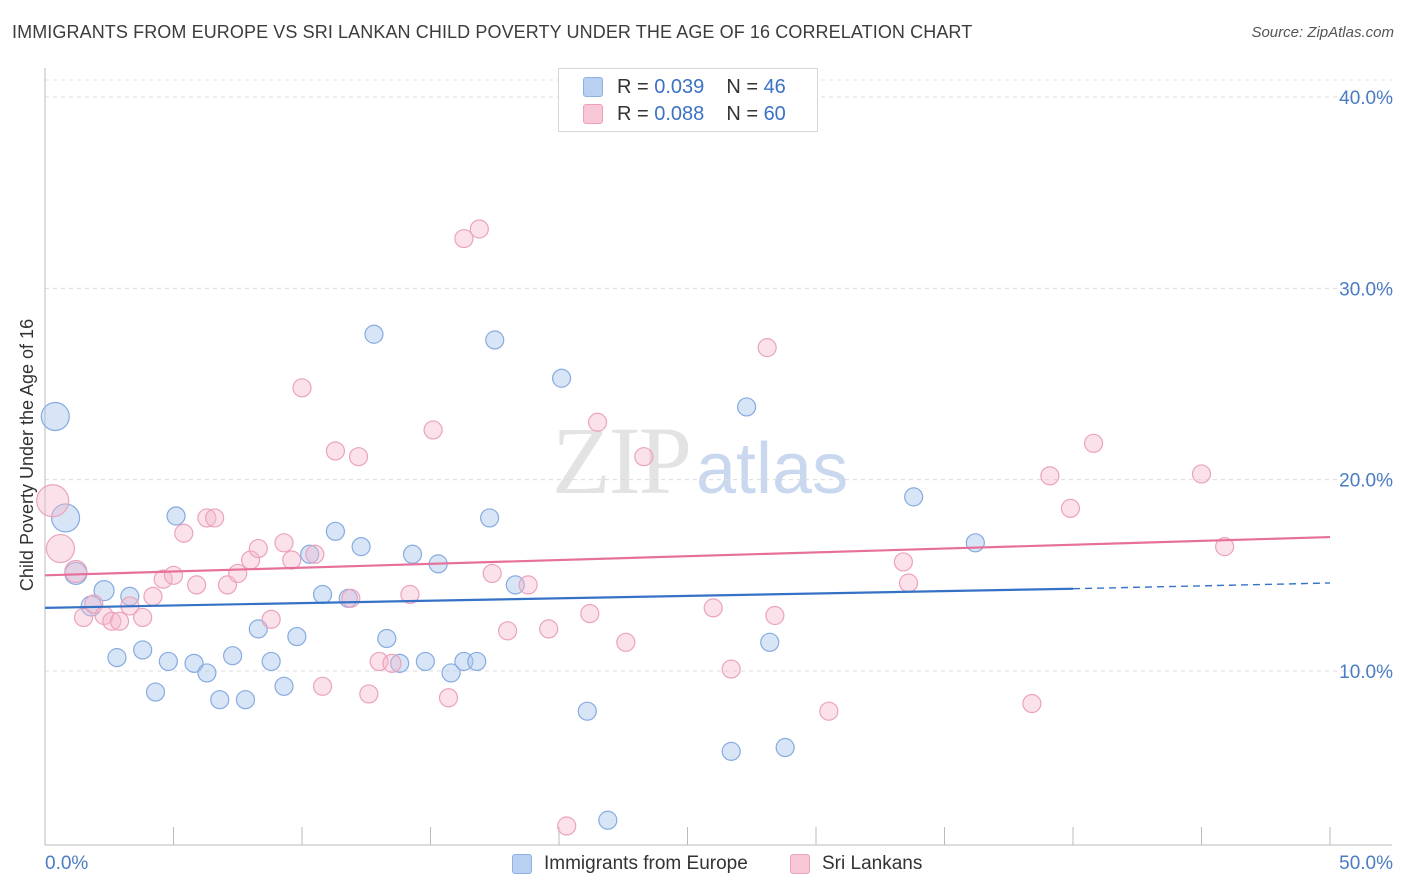  What do you see at coordinates (66, 863) in the screenshot?
I see `x-tick-label-min: 0.0%` at bounding box center [66, 863].